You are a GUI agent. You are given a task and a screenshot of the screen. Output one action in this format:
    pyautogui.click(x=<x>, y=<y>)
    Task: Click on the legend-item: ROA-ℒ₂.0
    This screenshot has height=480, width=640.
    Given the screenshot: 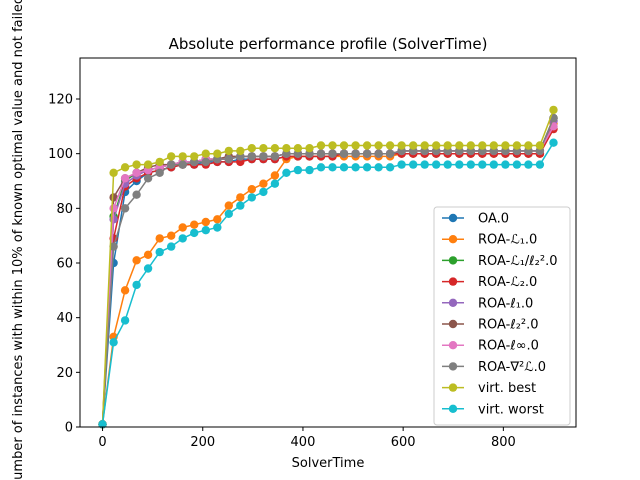 What is the action you would take?
    pyautogui.click(x=489, y=282)
    